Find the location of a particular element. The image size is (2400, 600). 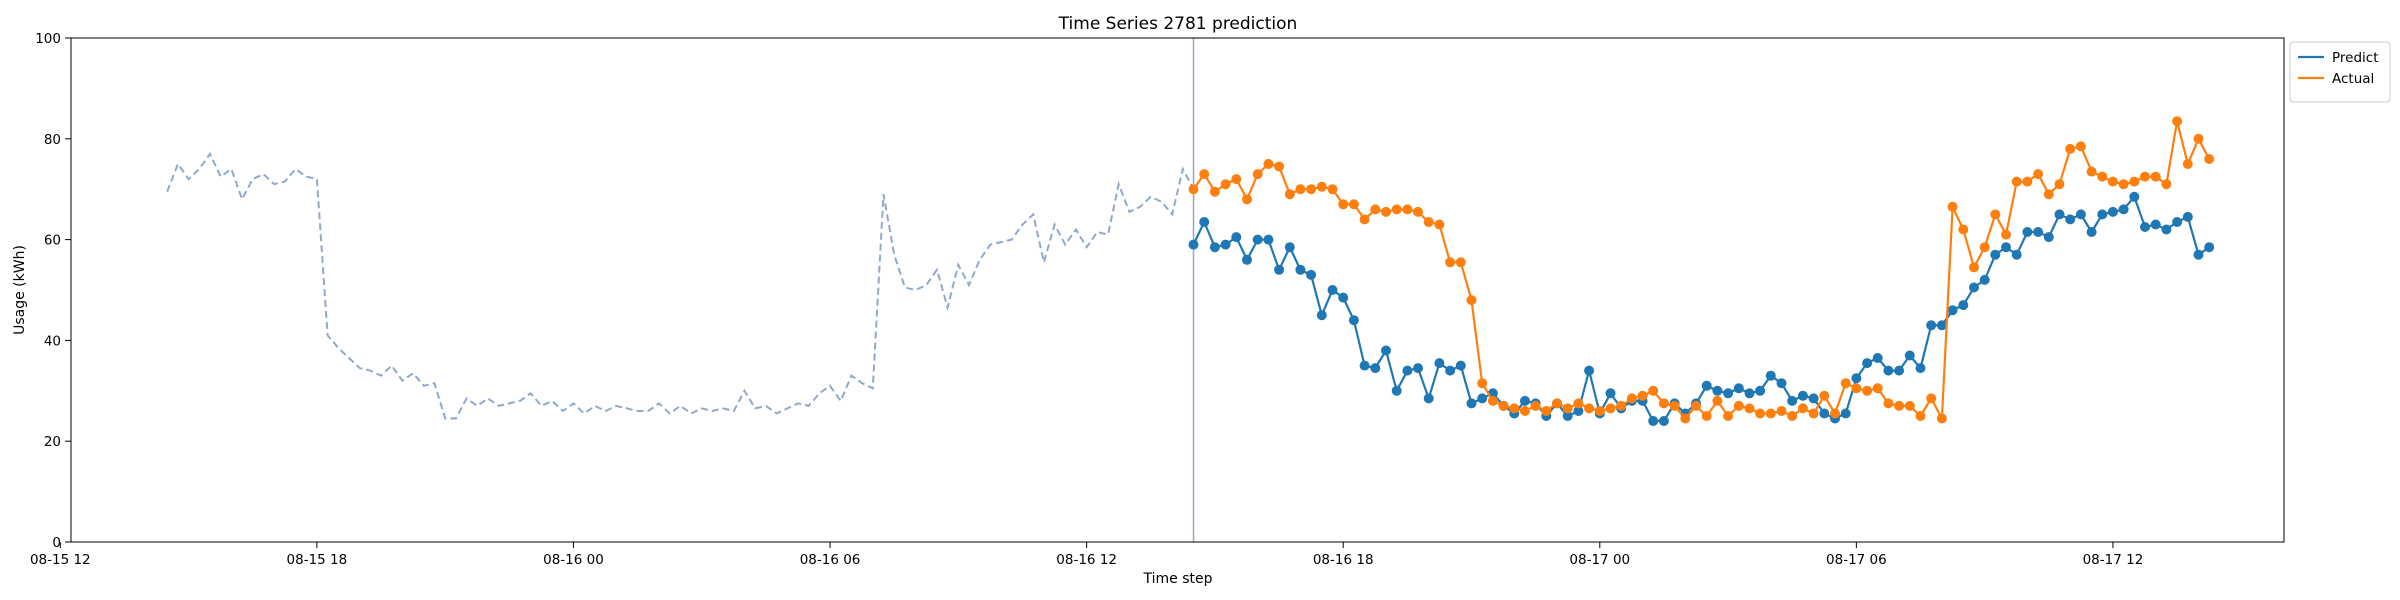

x-tick-label: 08-15 12 is located at coordinates (60, 560).